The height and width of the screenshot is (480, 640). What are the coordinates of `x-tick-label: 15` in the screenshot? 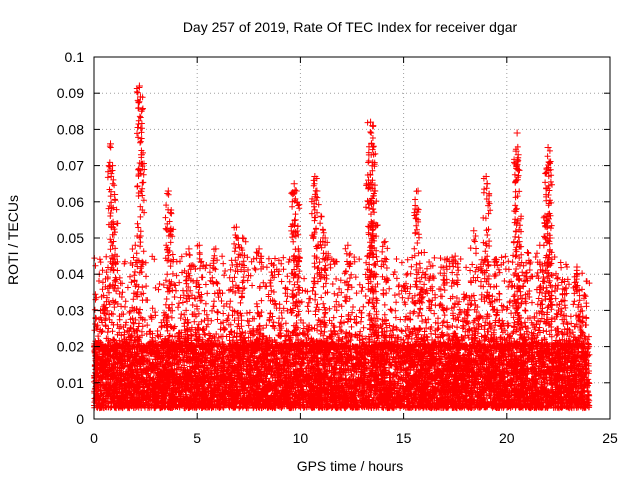 It's located at (404, 438).